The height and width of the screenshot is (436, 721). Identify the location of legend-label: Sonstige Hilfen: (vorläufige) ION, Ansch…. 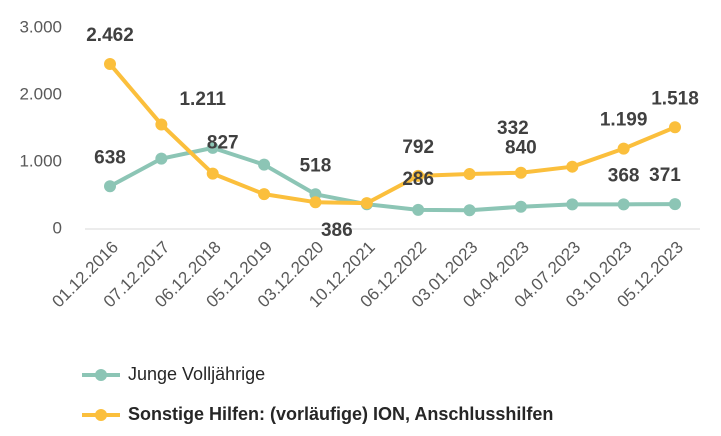
(340, 414).